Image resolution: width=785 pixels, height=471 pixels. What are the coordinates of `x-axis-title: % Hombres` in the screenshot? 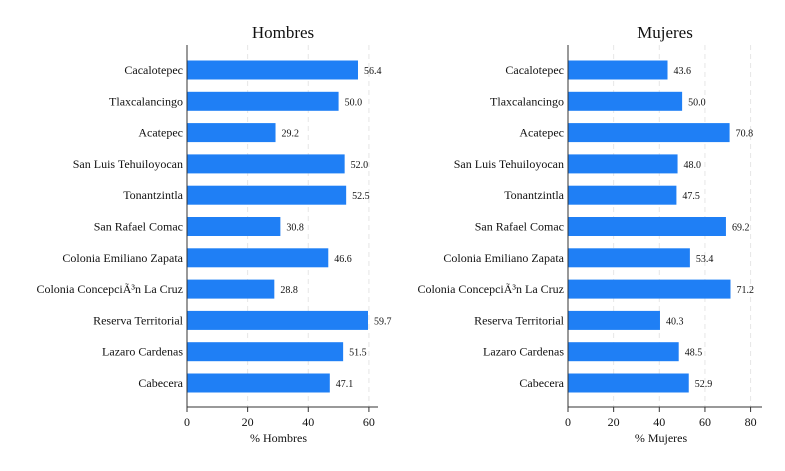 It's located at (278, 438).